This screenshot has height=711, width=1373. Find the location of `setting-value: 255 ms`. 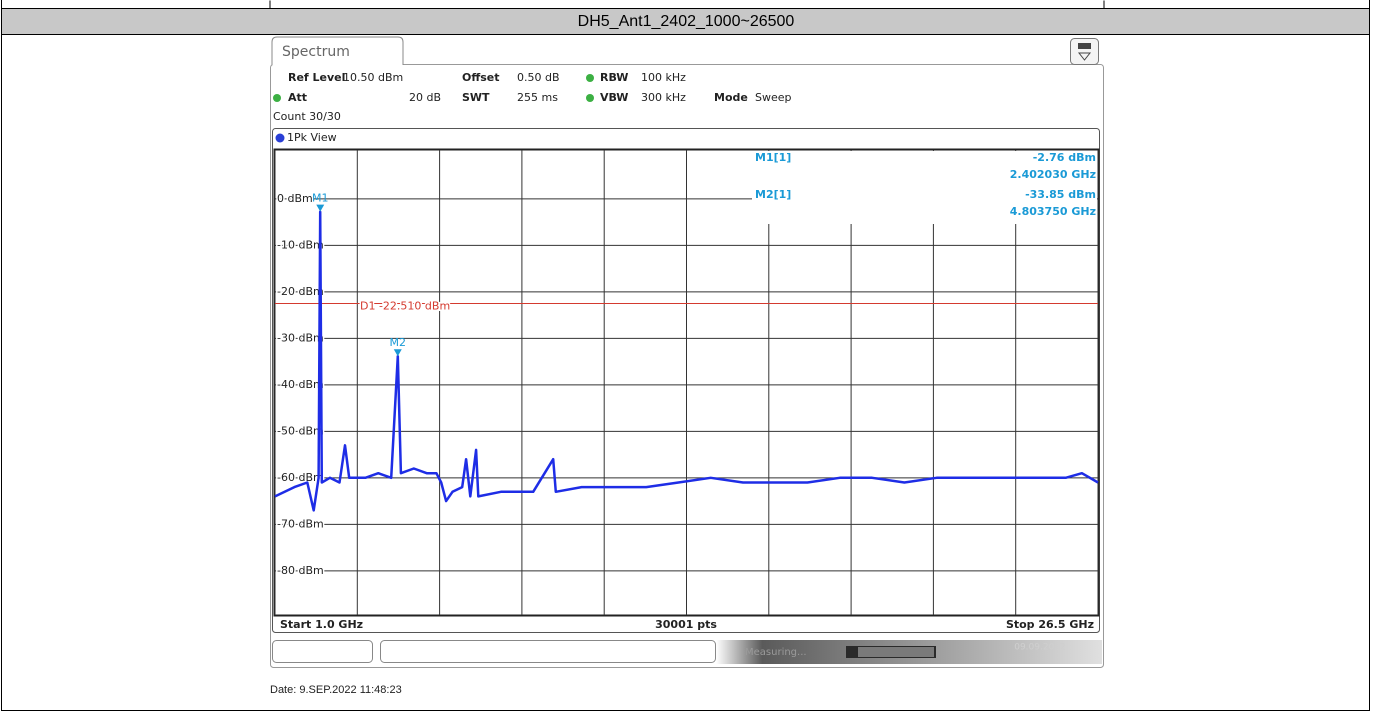

setting-value: 255 ms is located at coordinates (537, 97).